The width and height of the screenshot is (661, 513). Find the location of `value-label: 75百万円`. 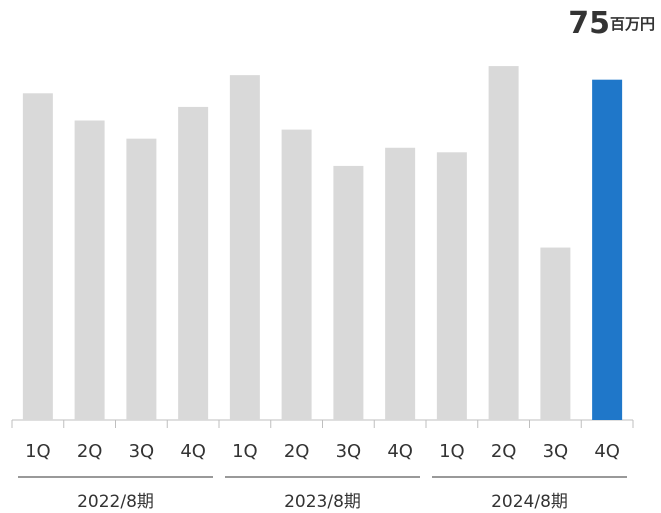

value-label: 75百万円 is located at coordinates (611, 23).